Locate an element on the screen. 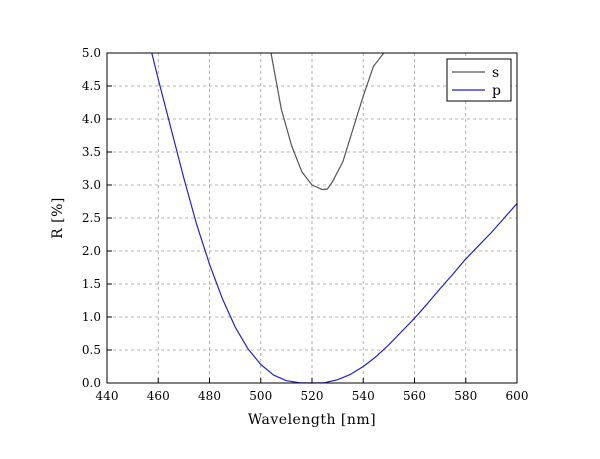 The width and height of the screenshot is (600, 459). y-tick-label: 1.5 is located at coordinates (91, 284).